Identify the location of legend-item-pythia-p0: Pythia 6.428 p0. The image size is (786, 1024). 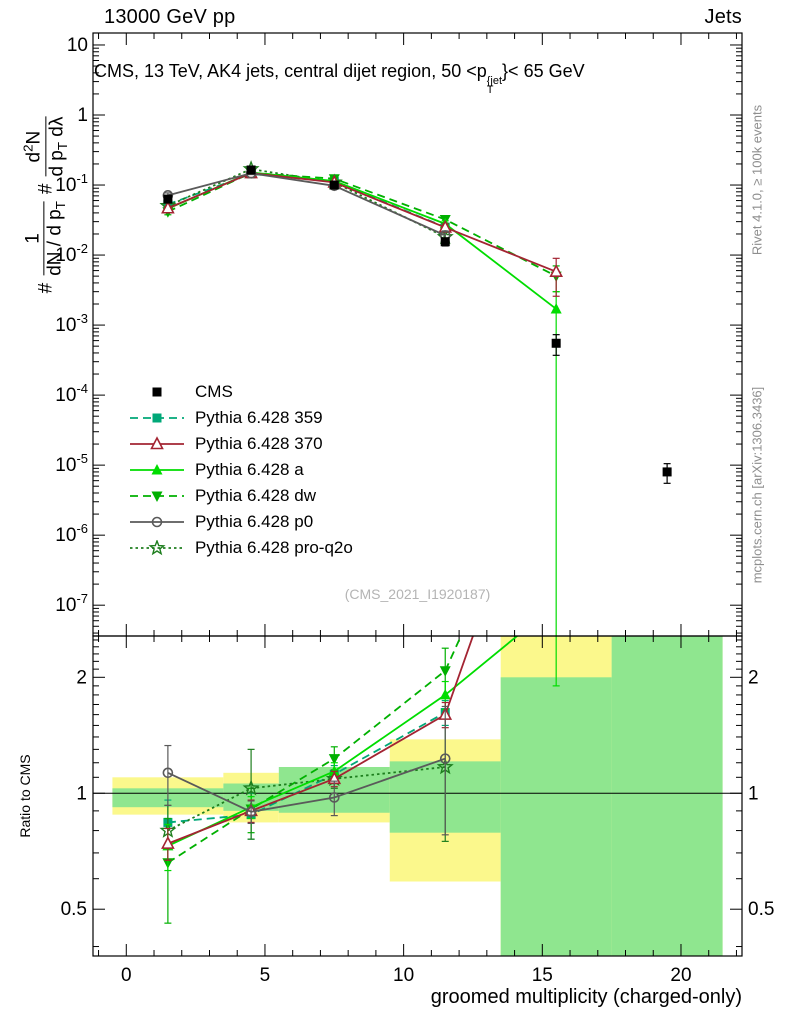
(240, 522).